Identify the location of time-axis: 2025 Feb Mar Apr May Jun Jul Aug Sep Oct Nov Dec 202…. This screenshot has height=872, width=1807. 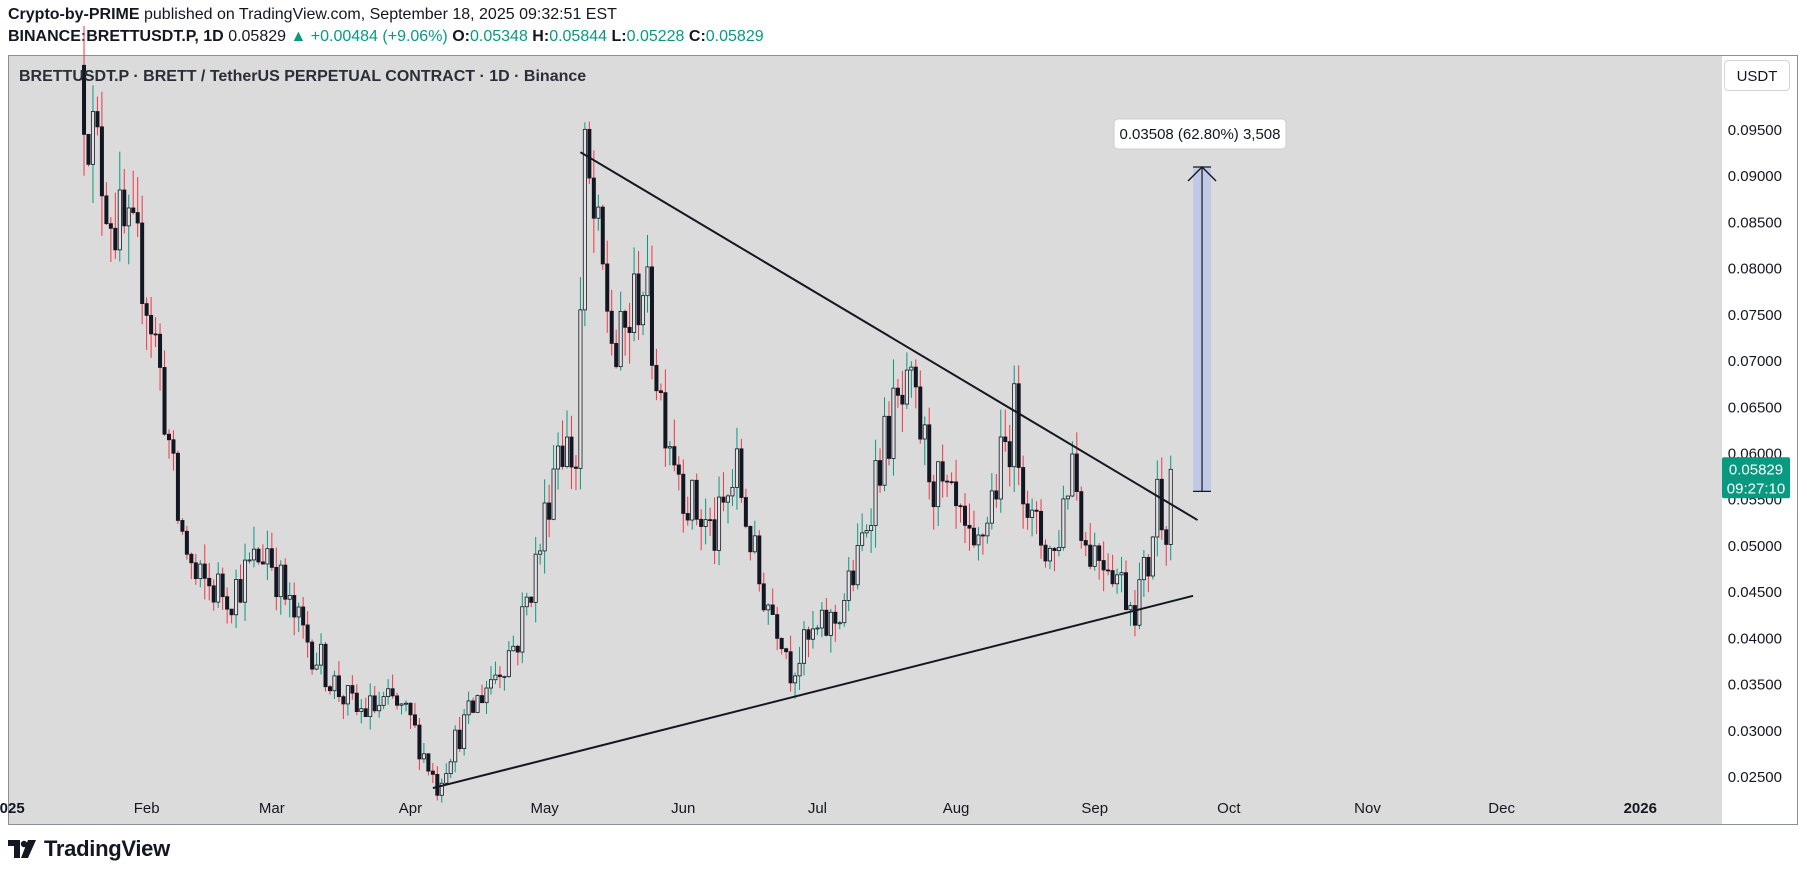
(828, 808).